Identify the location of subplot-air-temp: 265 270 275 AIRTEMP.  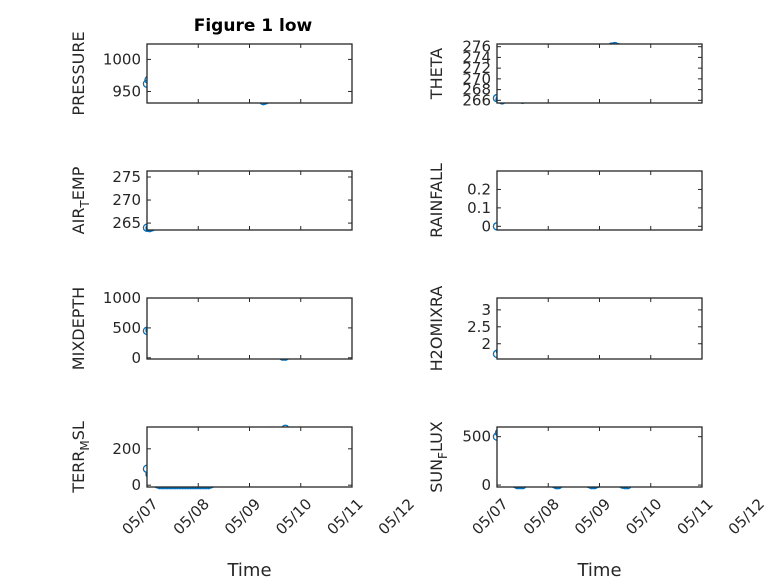
(211, 200).